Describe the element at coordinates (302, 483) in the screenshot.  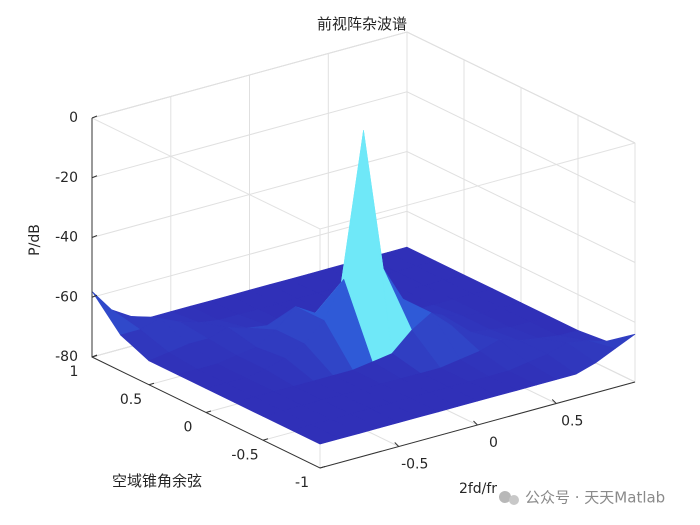
I see `y-tick-label: -1` at that location.